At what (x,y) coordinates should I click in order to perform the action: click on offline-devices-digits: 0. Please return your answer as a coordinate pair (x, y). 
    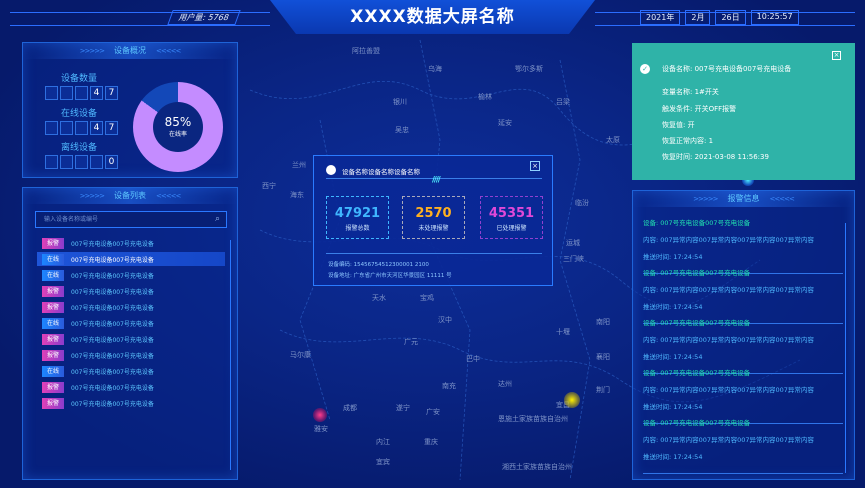
    Looking at the image, I should click on (81, 162).